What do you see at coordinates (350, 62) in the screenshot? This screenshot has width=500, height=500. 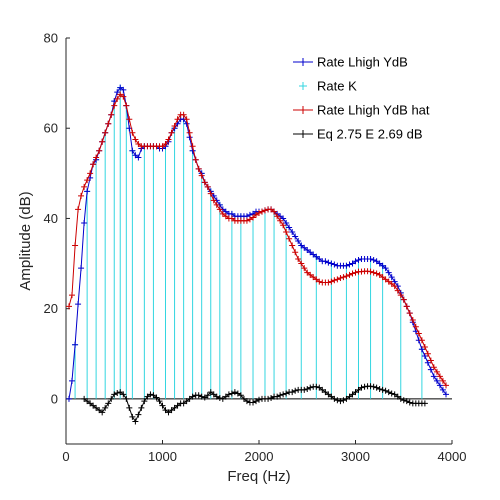 I see `legend-entry: Rate Lhigh YdB` at bounding box center [350, 62].